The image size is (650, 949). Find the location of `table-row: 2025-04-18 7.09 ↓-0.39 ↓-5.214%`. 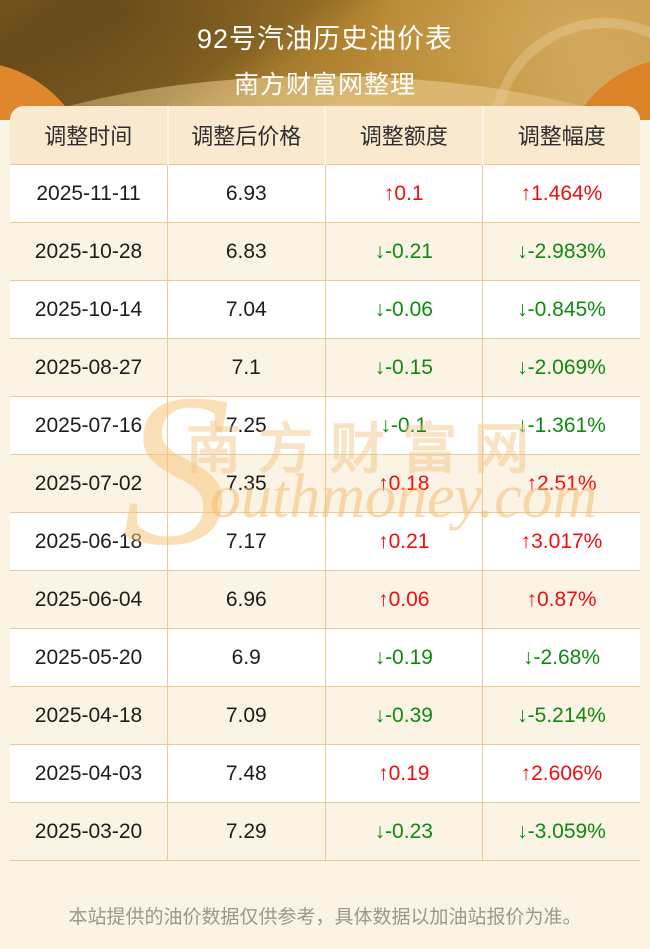

table-row: 2025-04-18 7.09 ↓-0.39 ↓-5.214% is located at coordinates (325, 715).